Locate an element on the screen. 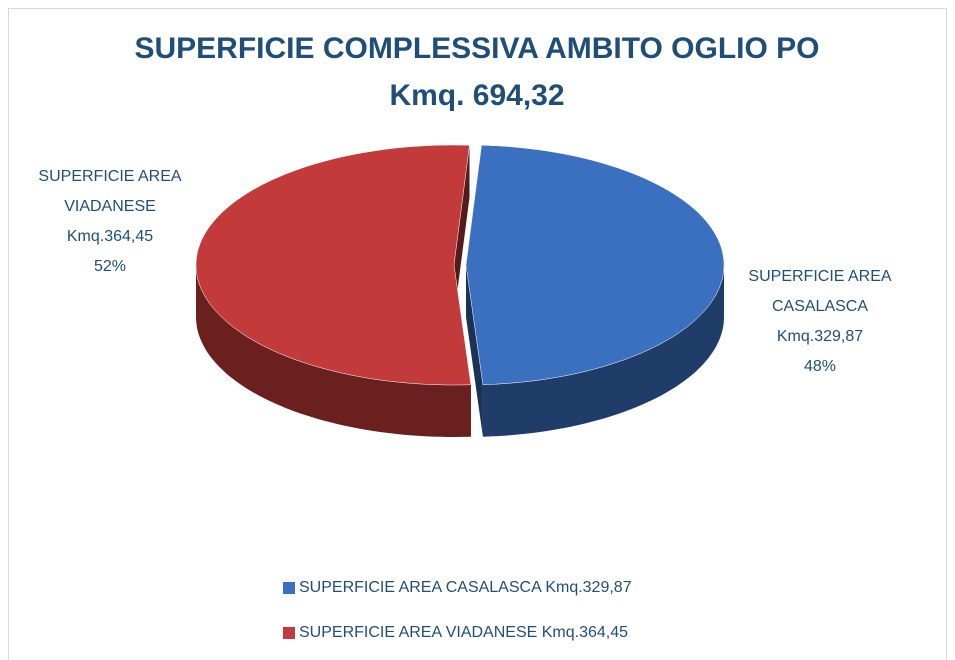 The height and width of the screenshot is (660, 955). data-label-value: 52% is located at coordinates (110, 266).